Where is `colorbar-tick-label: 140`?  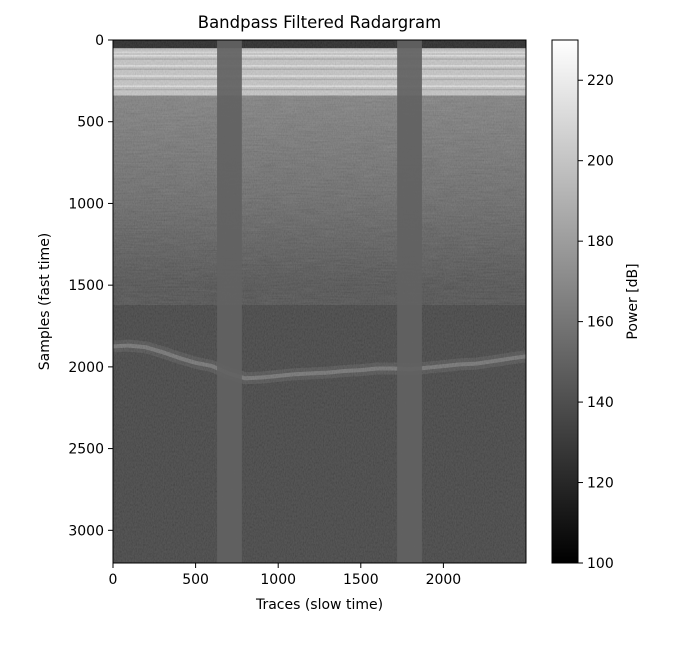 colorbar-tick-label: 140 is located at coordinates (600, 403).